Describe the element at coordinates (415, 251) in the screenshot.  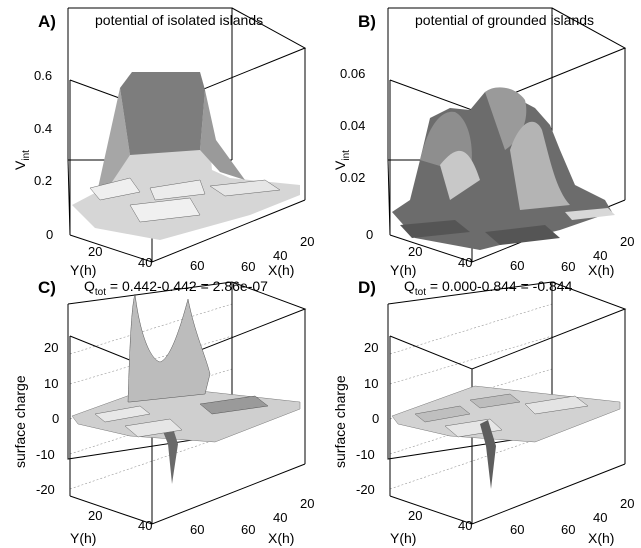
I see `b-xtick-0: 20` at that location.